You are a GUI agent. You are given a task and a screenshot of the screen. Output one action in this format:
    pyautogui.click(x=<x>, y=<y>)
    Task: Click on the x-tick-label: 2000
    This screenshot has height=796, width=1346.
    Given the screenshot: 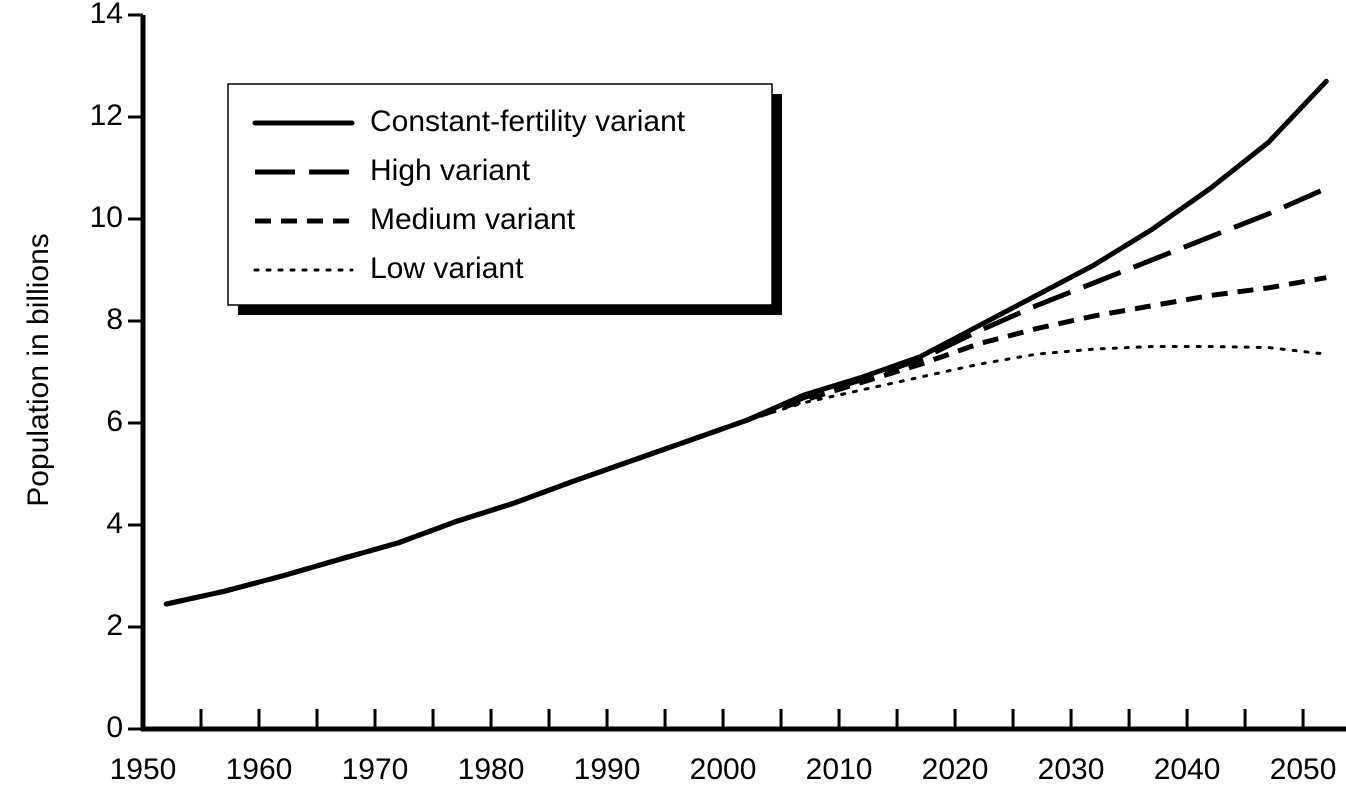 What is the action you would take?
    pyautogui.click(x=723, y=769)
    